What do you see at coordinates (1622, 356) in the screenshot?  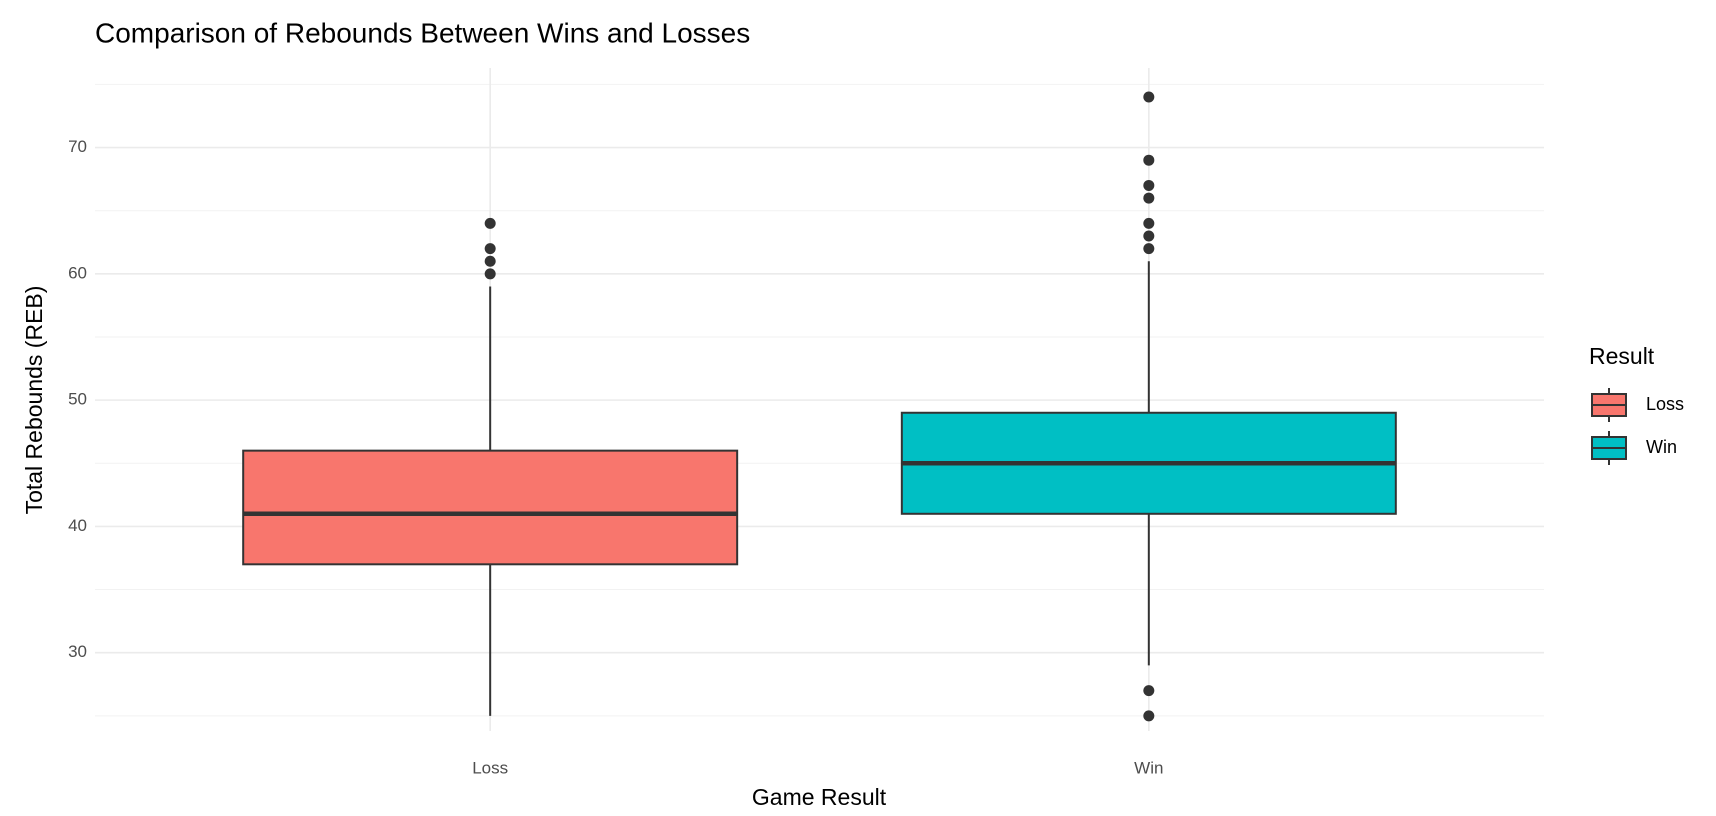 I see `legend-title: Result` at bounding box center [1622, 356].